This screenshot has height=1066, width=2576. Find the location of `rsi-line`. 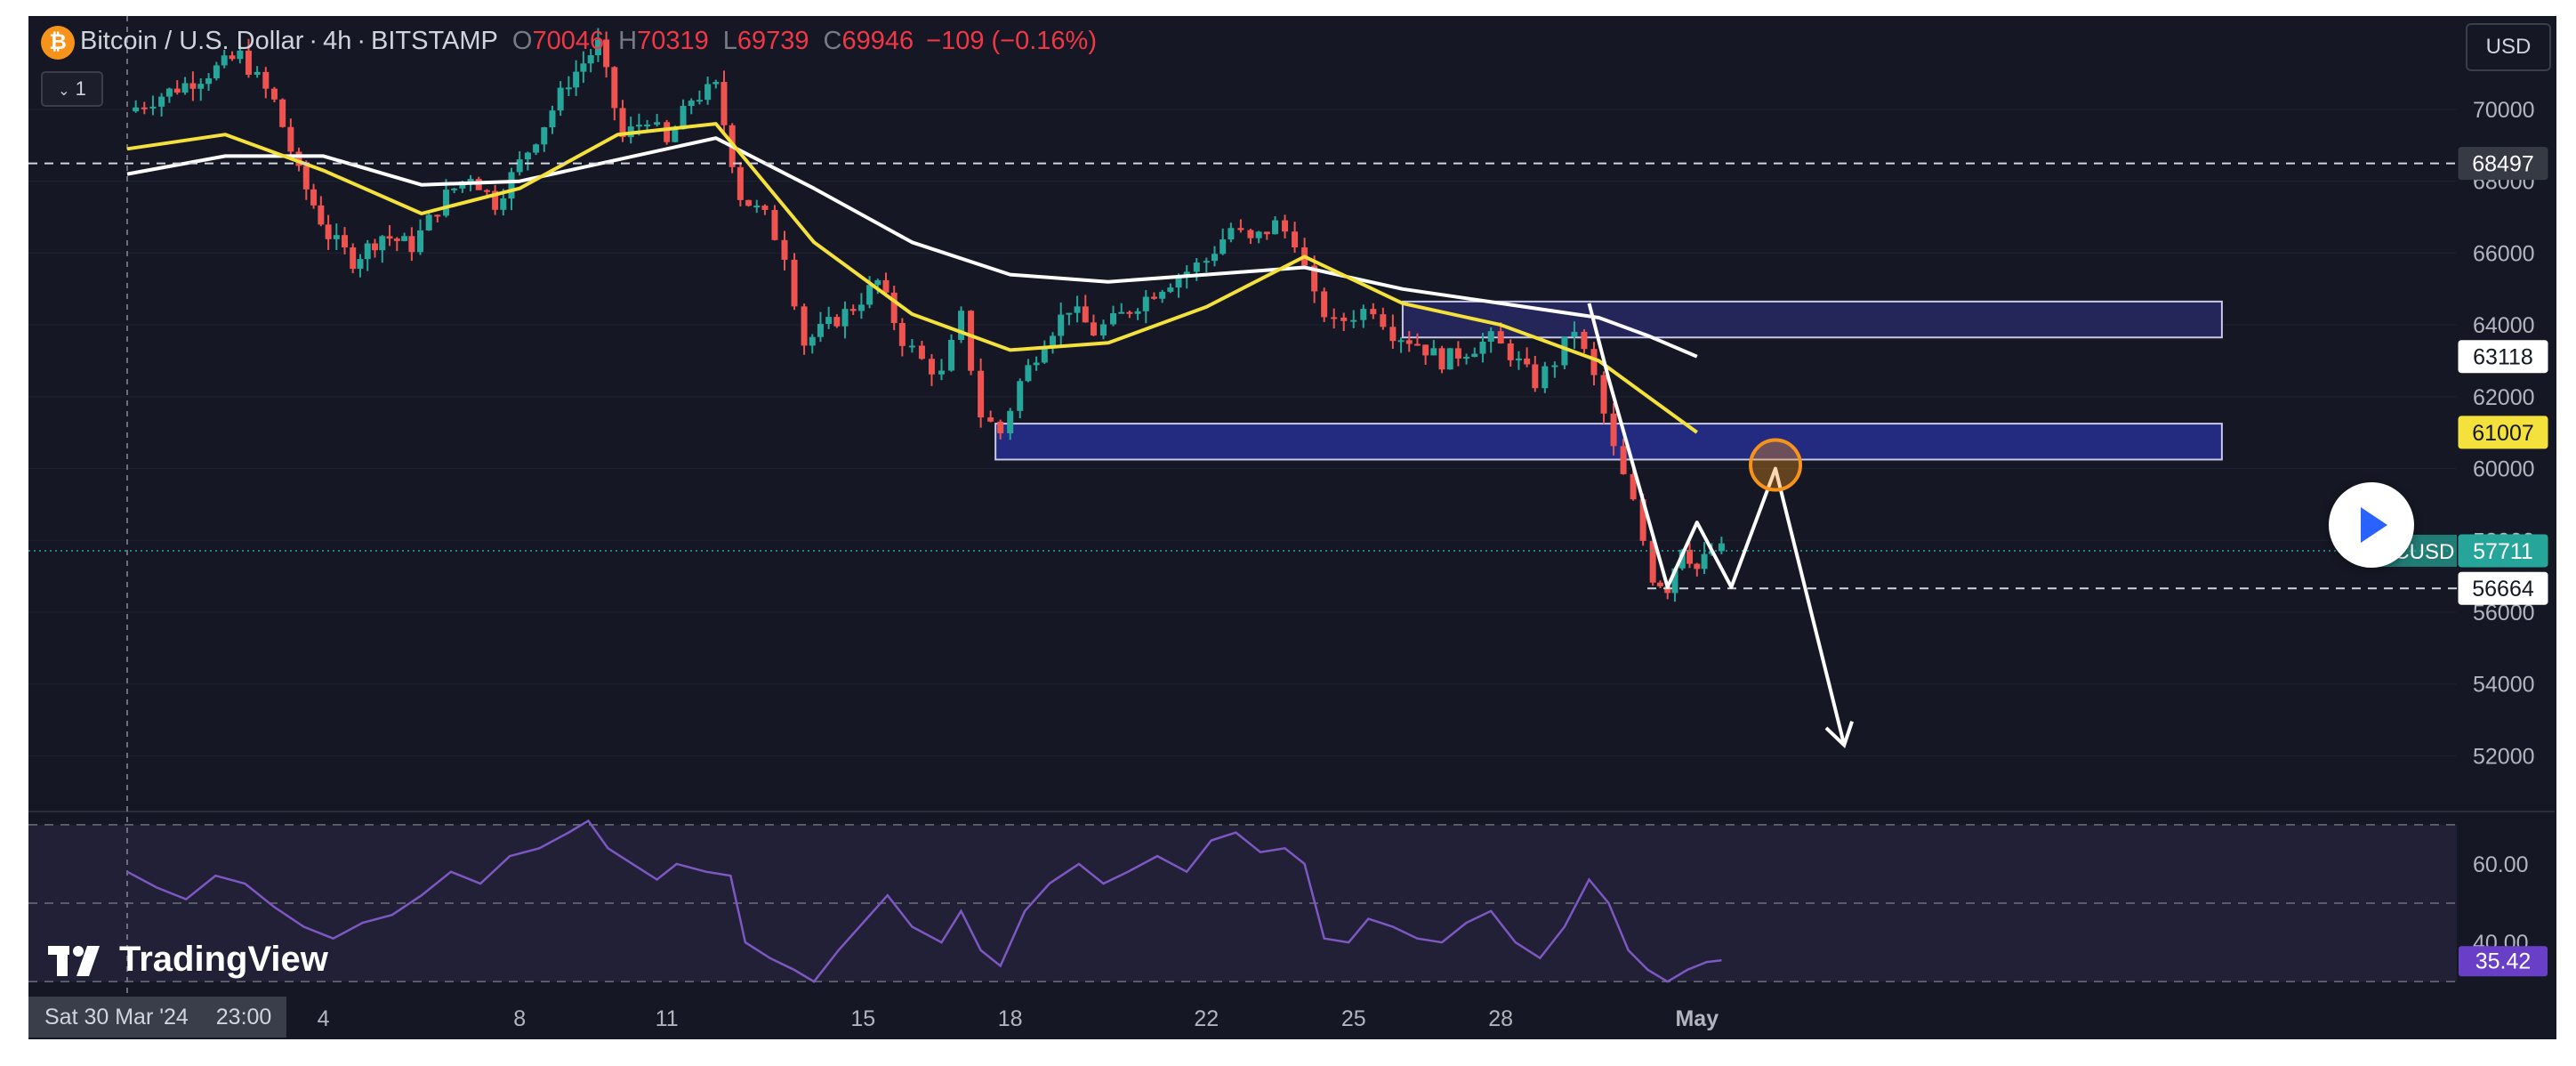

rsi-line is located at coordinates (924, 901).